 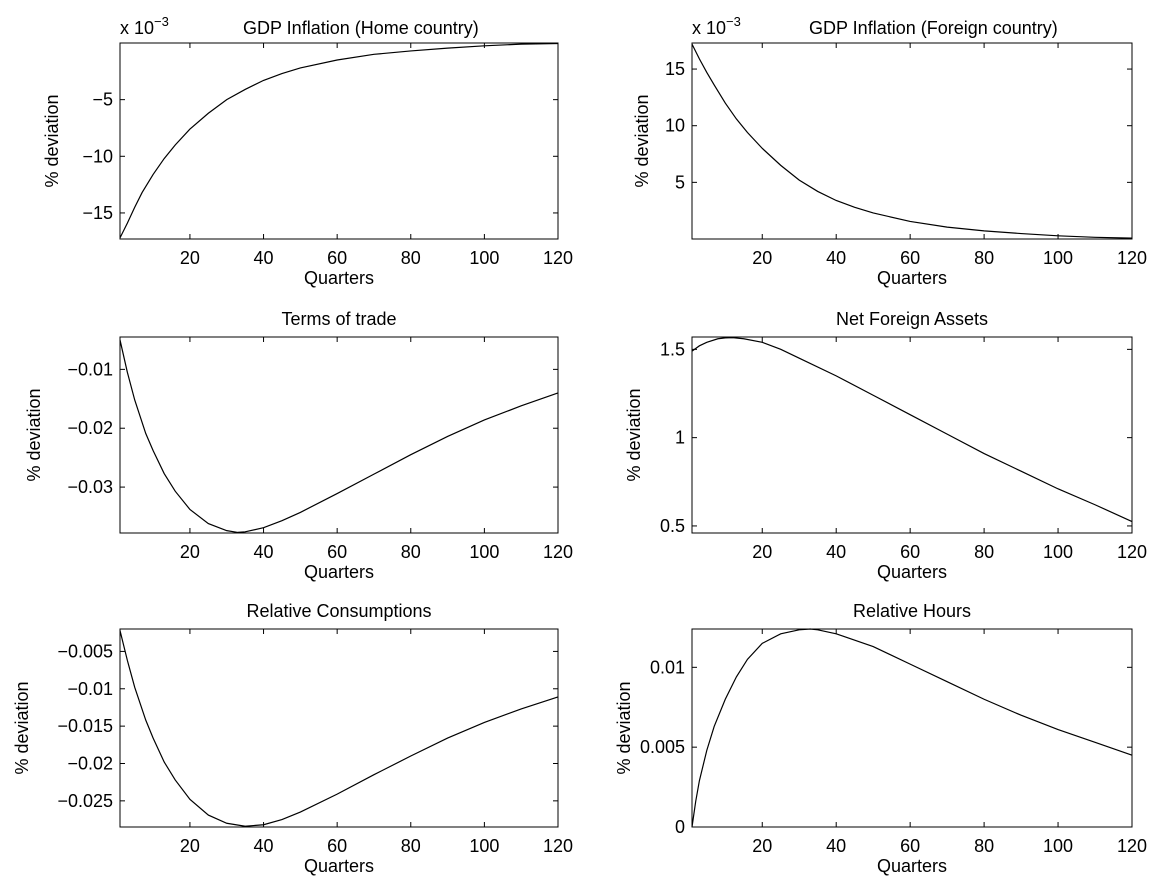 What do you see at coordinates (912, 319) in the screenshot?
I see `chart-title: Net Foreign Assets` at bounding box center [912, 319].